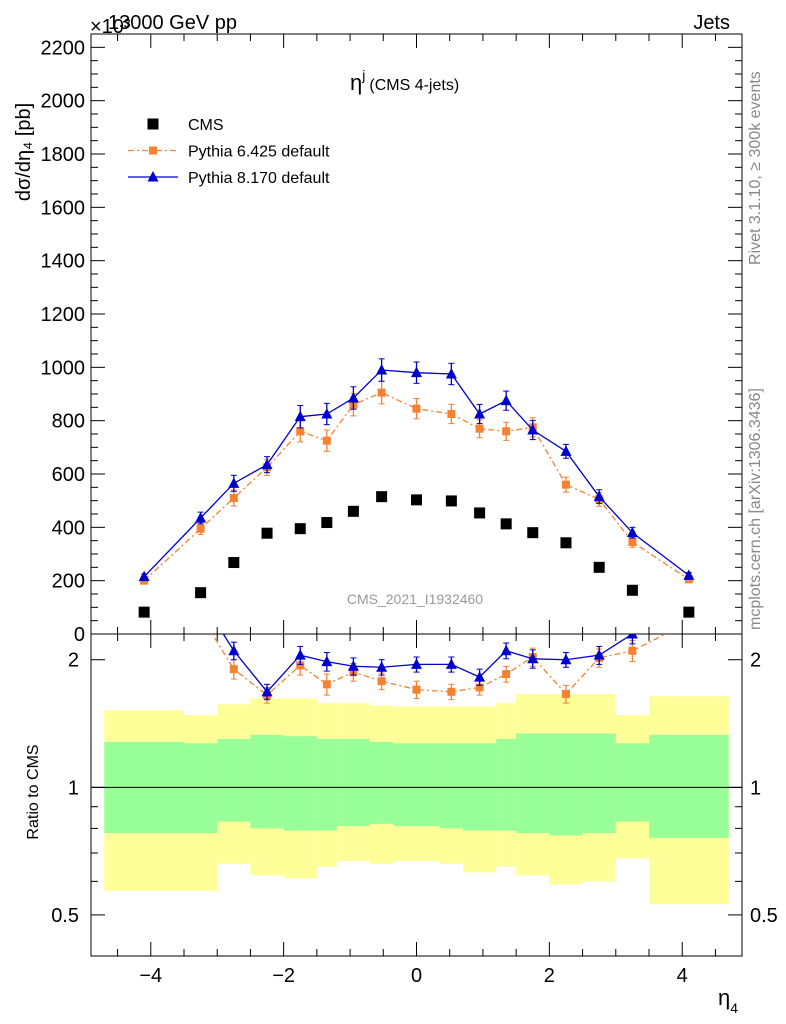  What do you see at coordinates (63, 155) in the screenshot?
I see `y-tick-label: 1800` at bounding box center [63, 155].